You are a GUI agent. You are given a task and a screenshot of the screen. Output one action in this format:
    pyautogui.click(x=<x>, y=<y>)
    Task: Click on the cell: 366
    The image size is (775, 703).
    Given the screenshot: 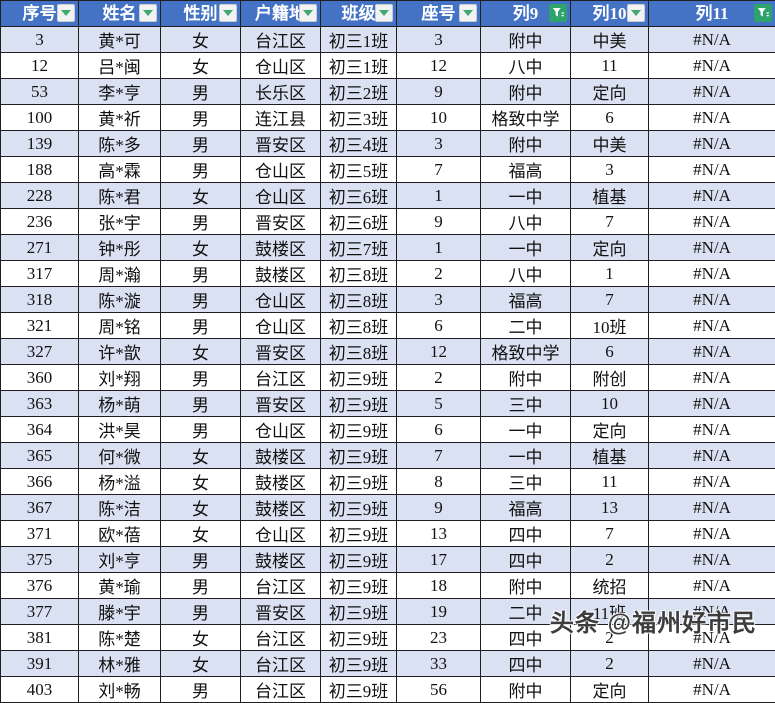 What is the action you would take?
    pyautogui.click(x=40, y=482)
    